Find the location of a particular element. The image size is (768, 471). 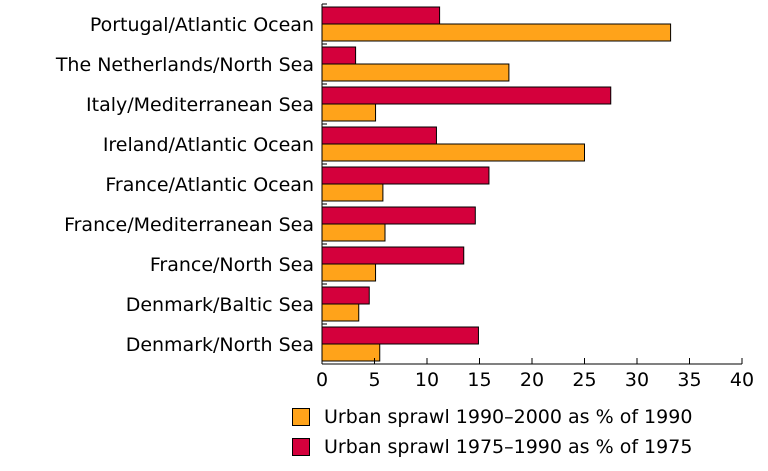

category-label: France/Mediterranean Sea is located at coordinates (189, 225).